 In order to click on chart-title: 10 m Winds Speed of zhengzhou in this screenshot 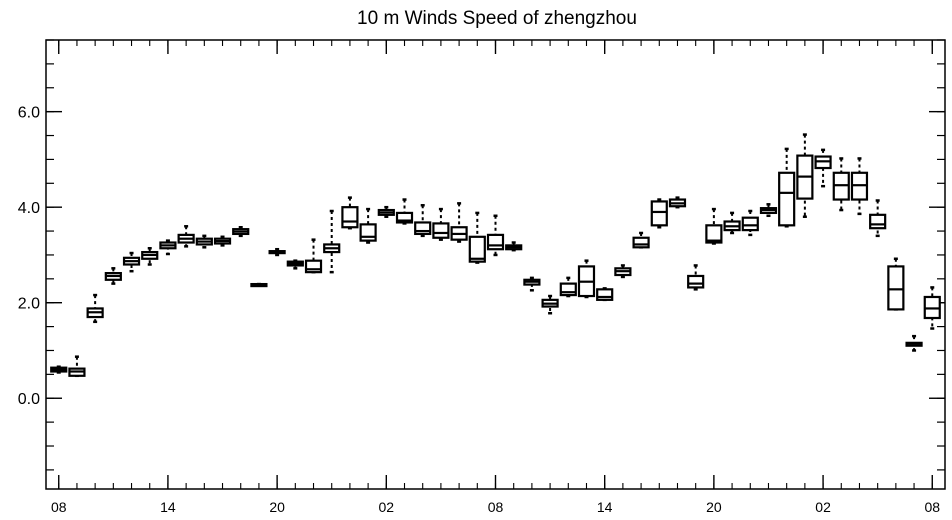, I will do `click(497, 18)`.